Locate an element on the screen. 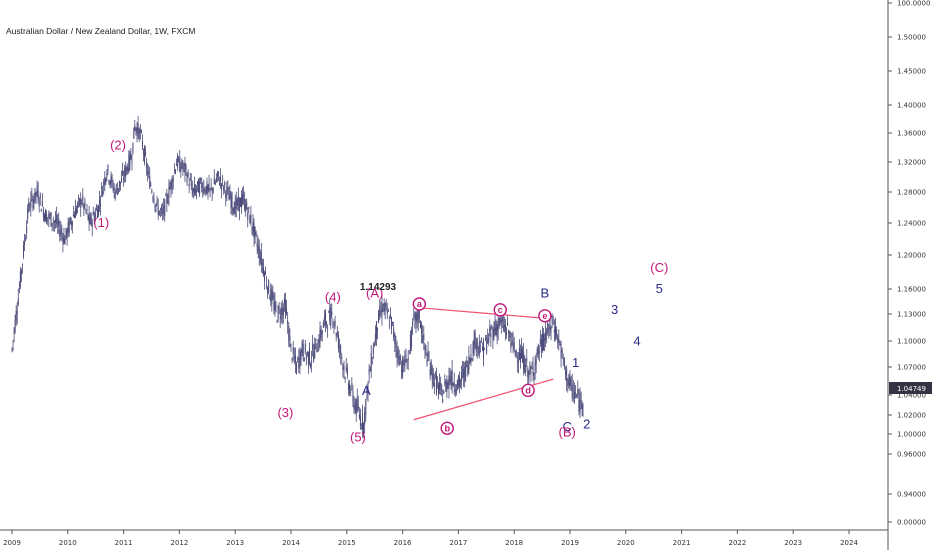 This screenshot has height=550, width=932. price-tick-label: 1.13000 is located at coordinates (911, 315).